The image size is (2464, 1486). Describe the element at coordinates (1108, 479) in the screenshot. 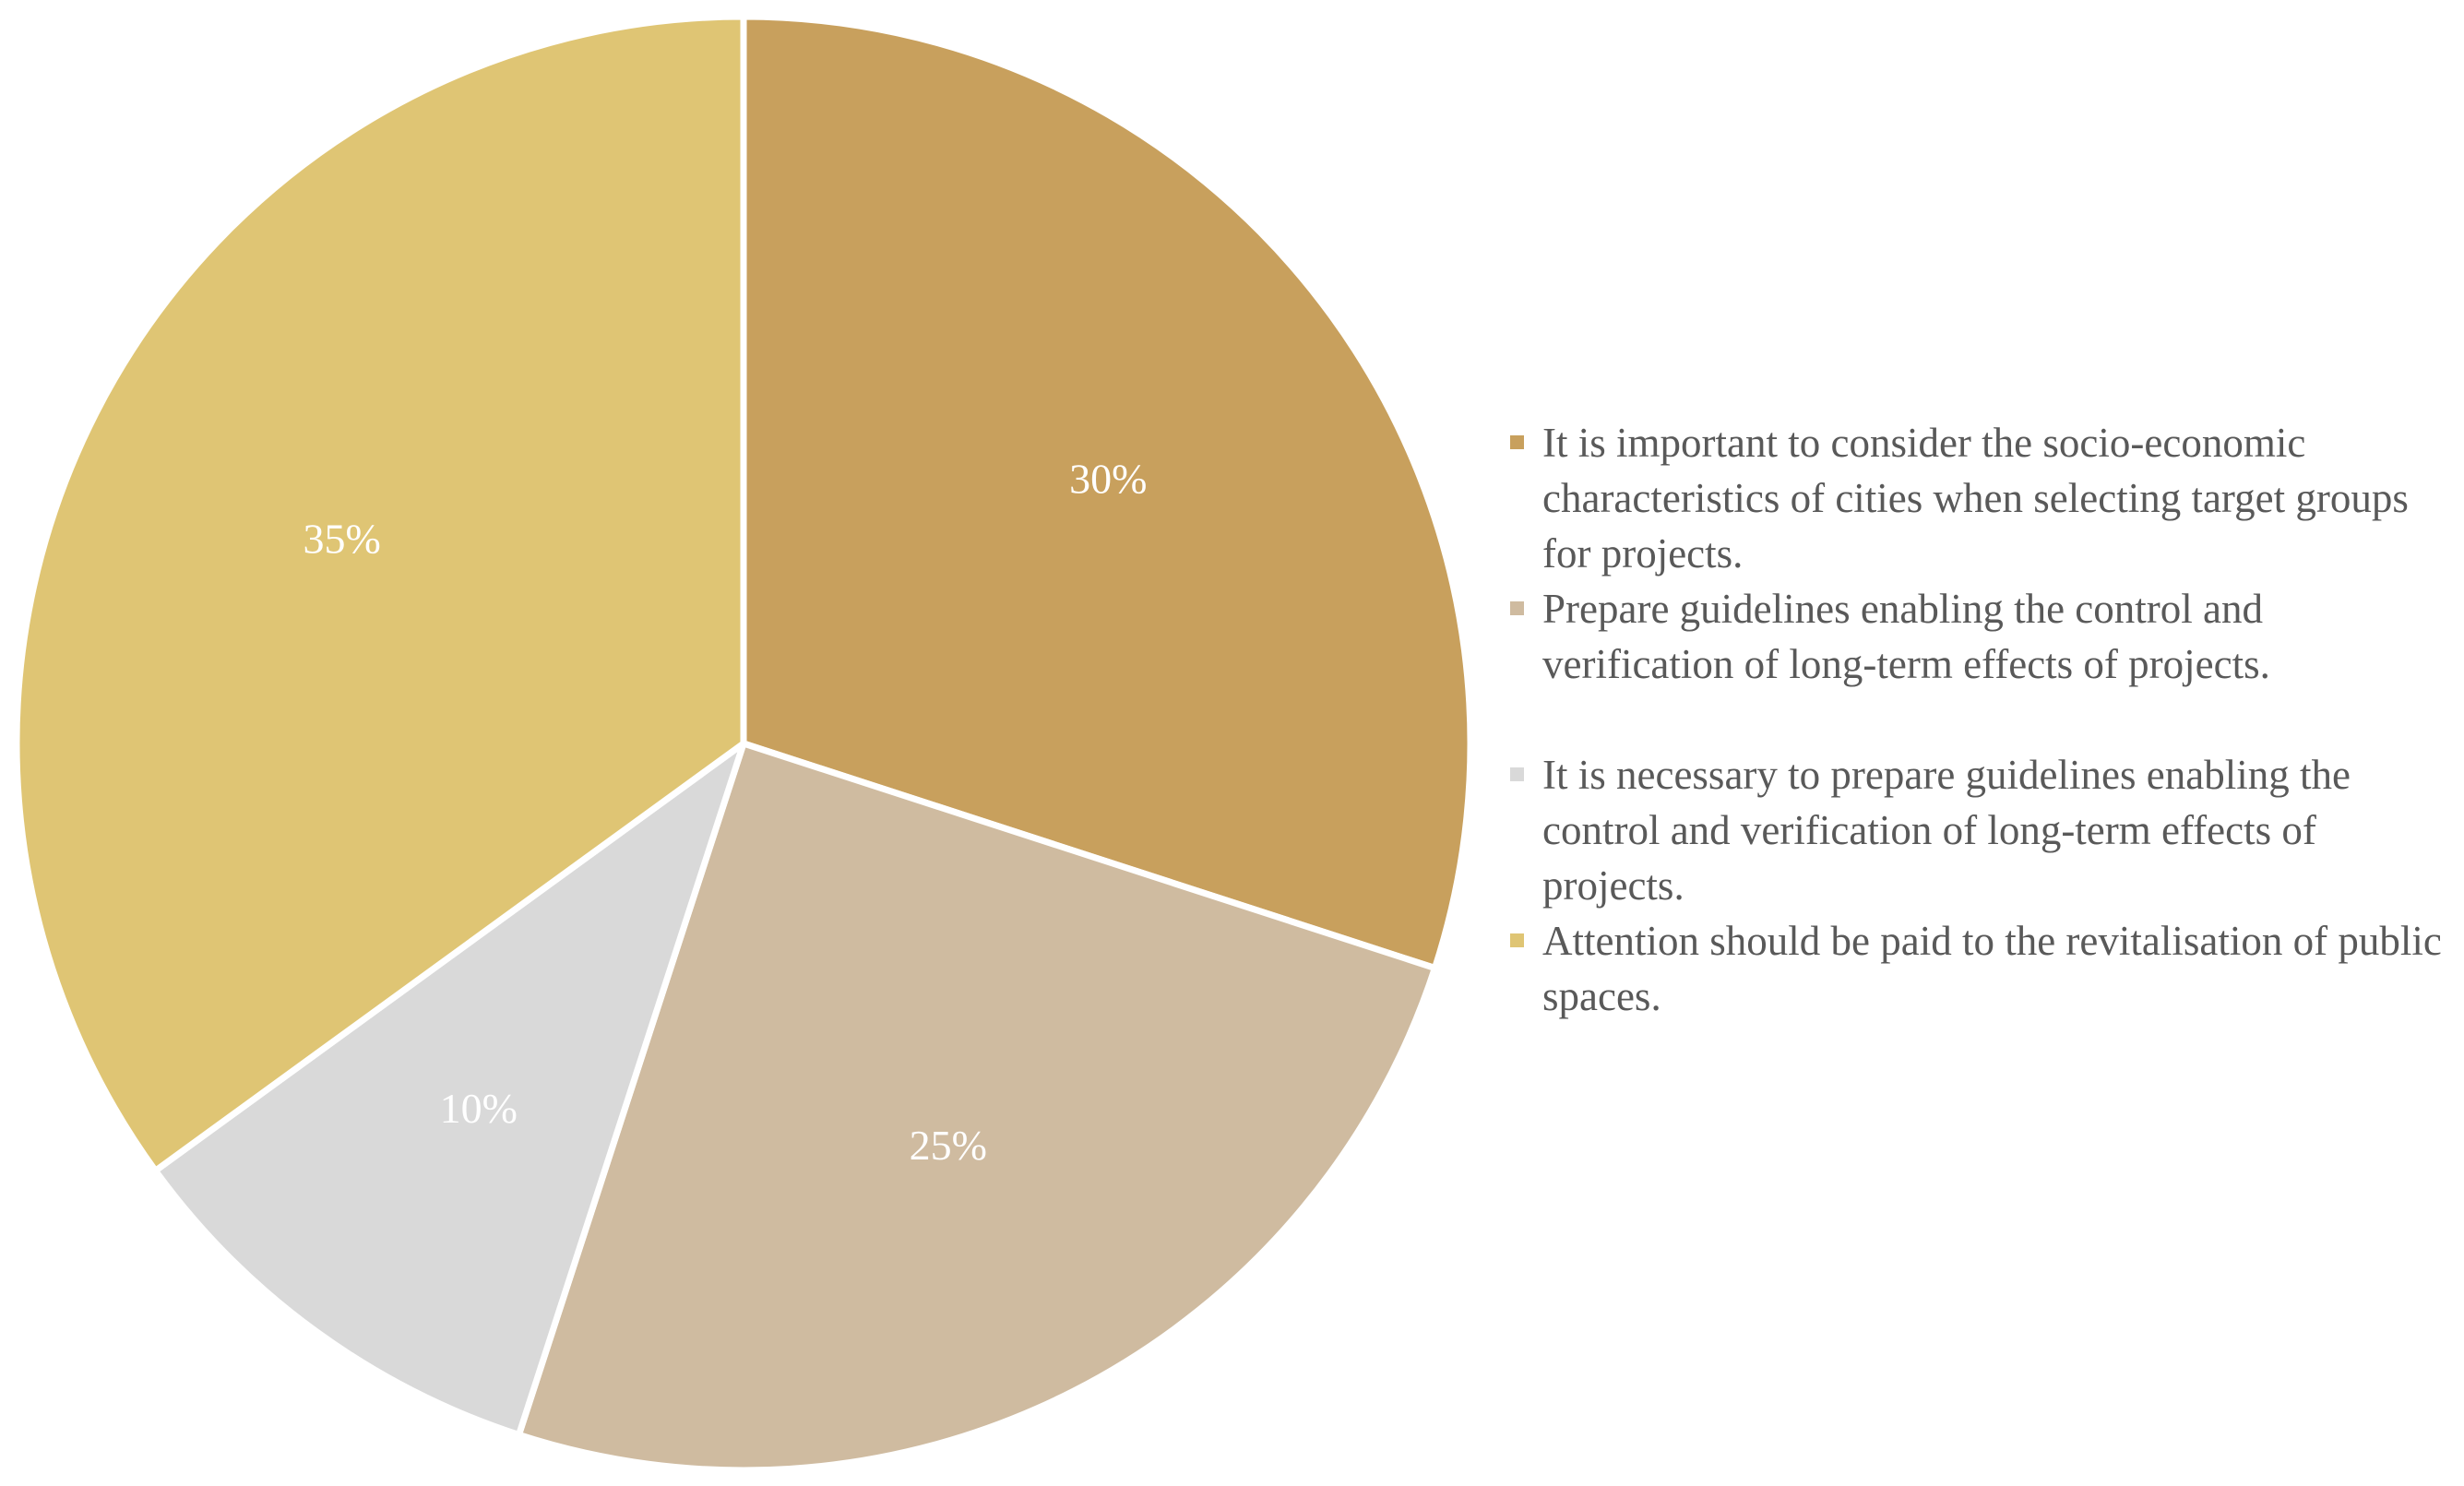

I see `pie-slice-label-1: 30%` at that location.